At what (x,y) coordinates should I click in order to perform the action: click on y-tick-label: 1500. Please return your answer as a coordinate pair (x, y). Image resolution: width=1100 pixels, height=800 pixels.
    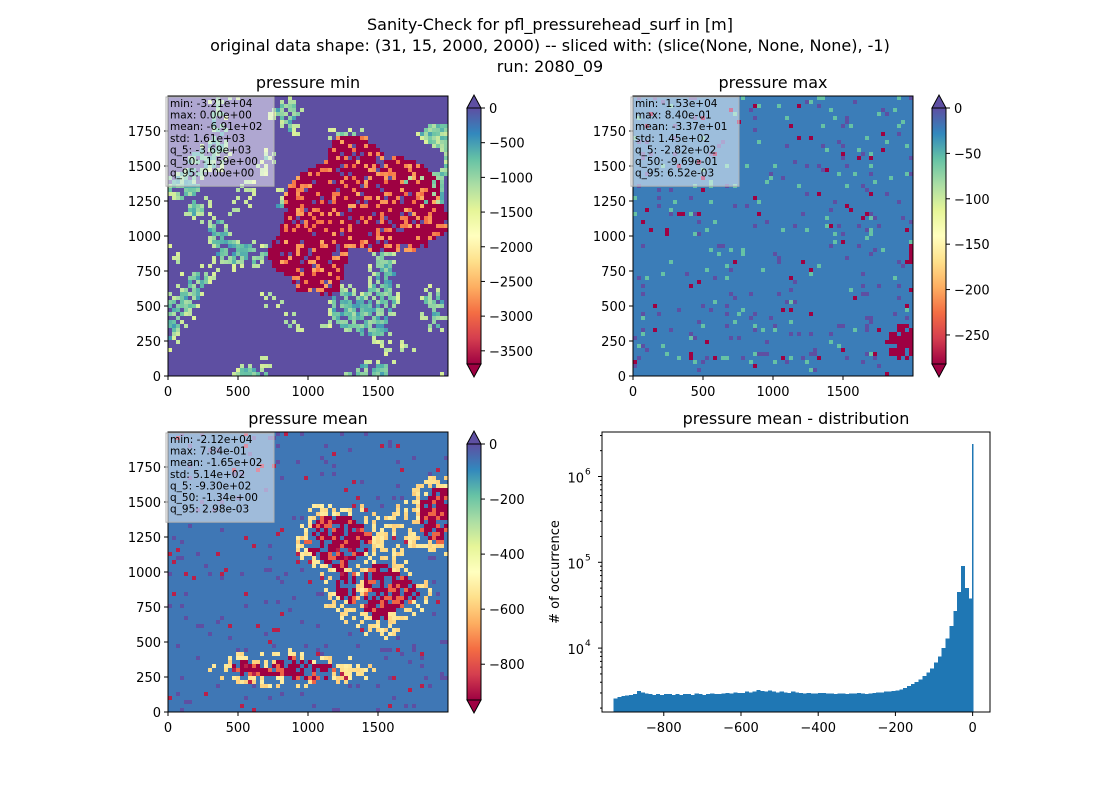
    Looking at the image, I should click on (144, 167).